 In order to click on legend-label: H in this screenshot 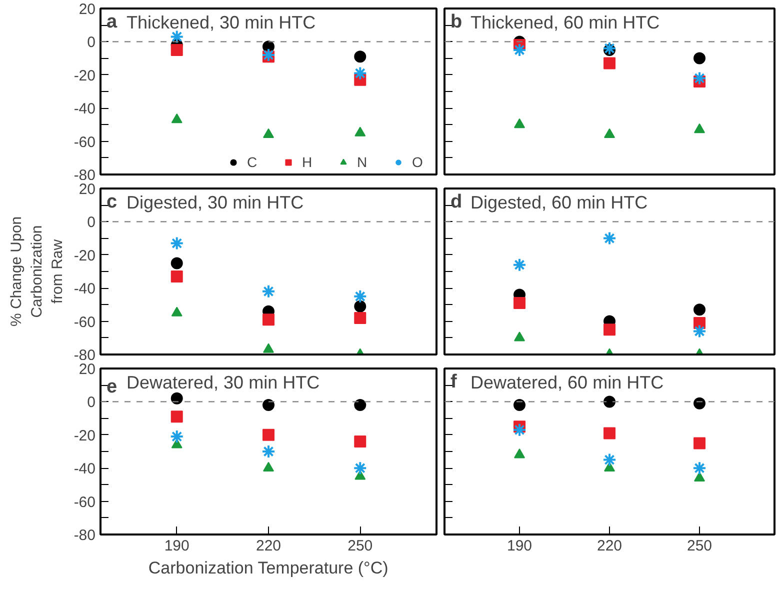, I will do `click(308, 162)`.